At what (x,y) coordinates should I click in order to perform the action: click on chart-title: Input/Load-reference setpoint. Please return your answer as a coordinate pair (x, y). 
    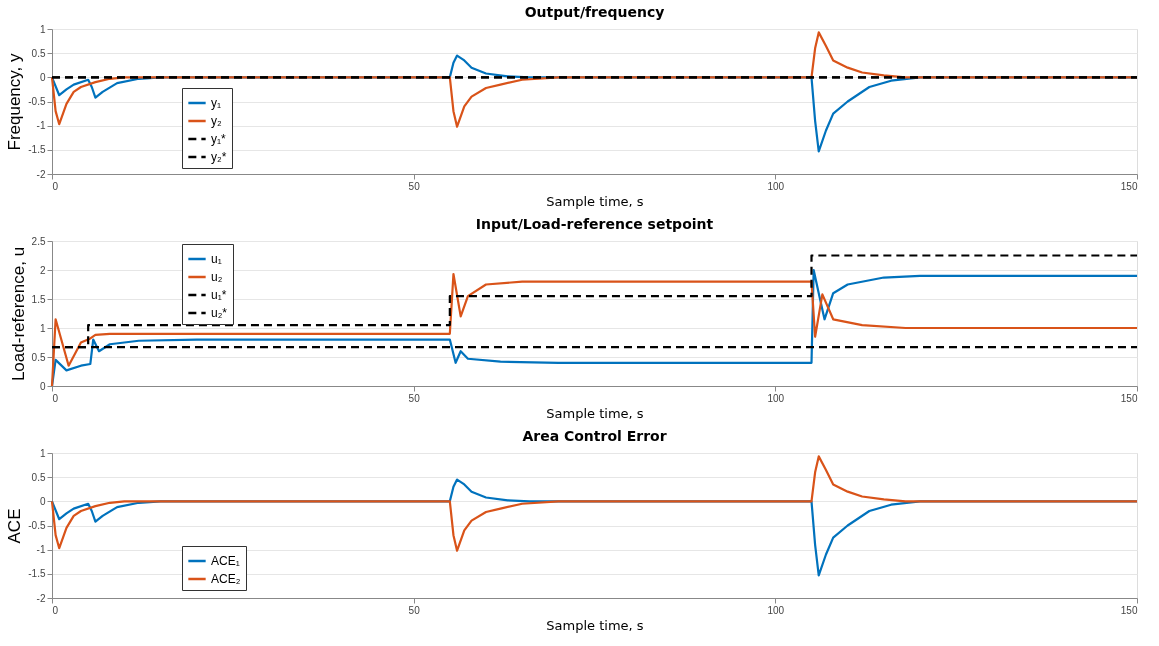
    Looking at the image, I should click on (594, 224).